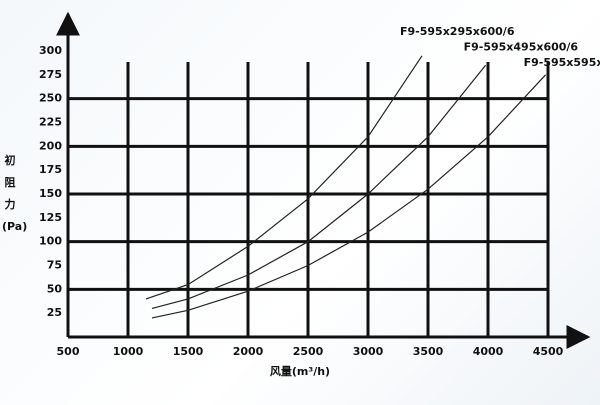 Image resolution: width=600 pixels, height=405 pixels. What do you see at coordinates (50, 74) in the screenshot?
I see `y-tick-label: 275` at bounding box center [50, 74].